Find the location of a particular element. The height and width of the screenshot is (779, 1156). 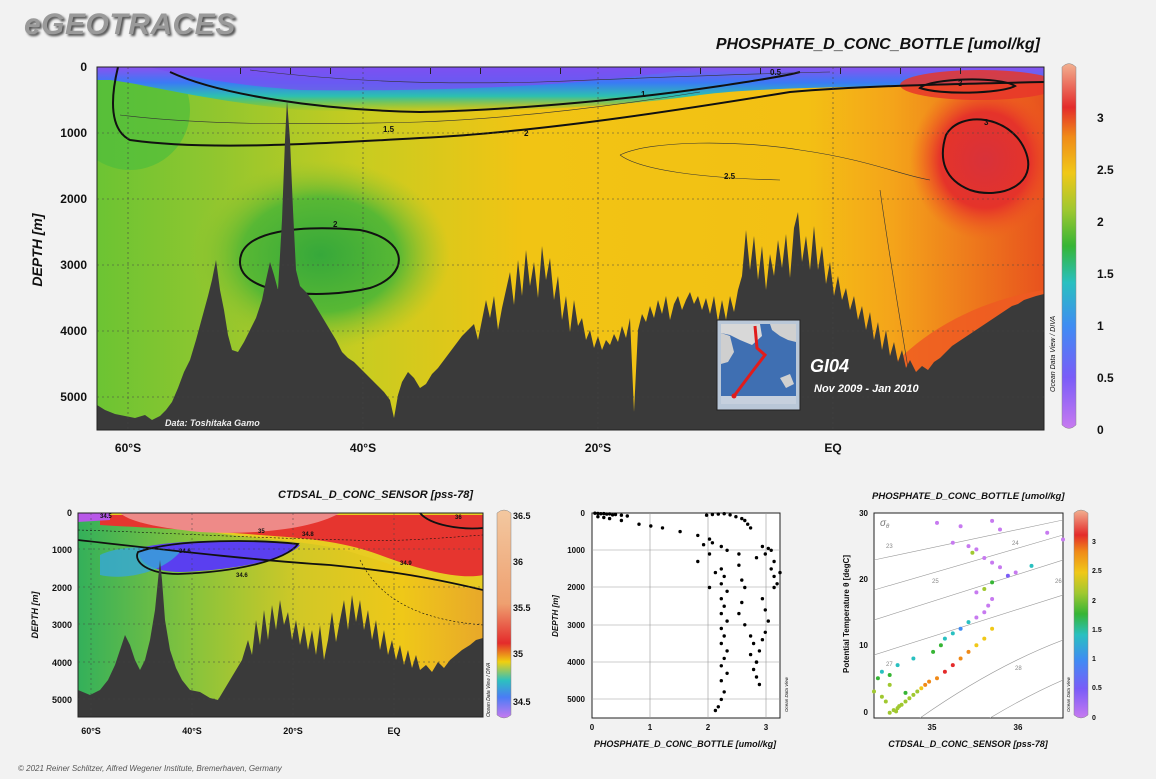

x-tick-label: 36 is located at coordinates (1018, 727).